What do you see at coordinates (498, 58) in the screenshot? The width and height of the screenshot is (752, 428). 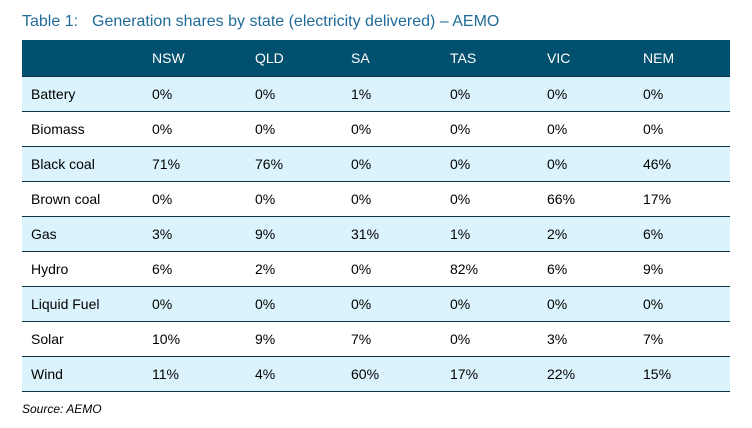 I see `column-header-tas: TAS` at bounding box center [498, 58].